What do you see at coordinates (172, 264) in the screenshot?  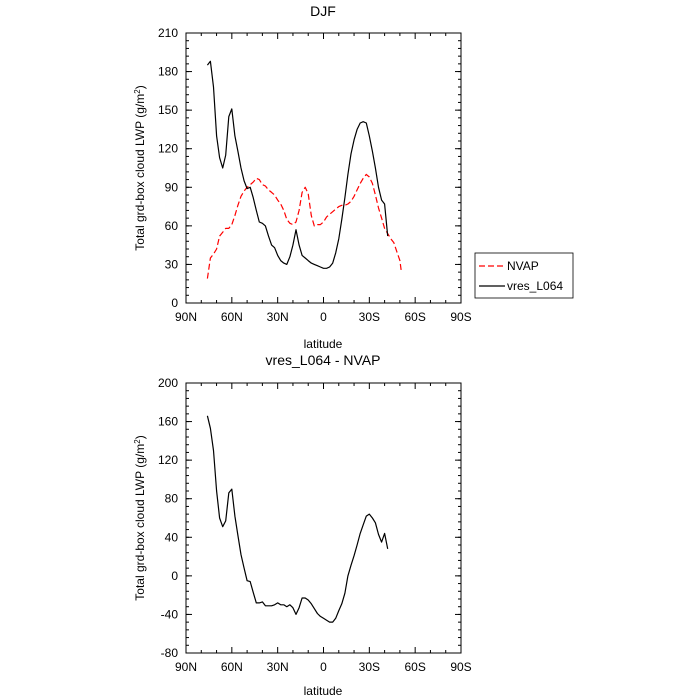 I see `y-tick-label: 30` at bounding box center [172, 264].